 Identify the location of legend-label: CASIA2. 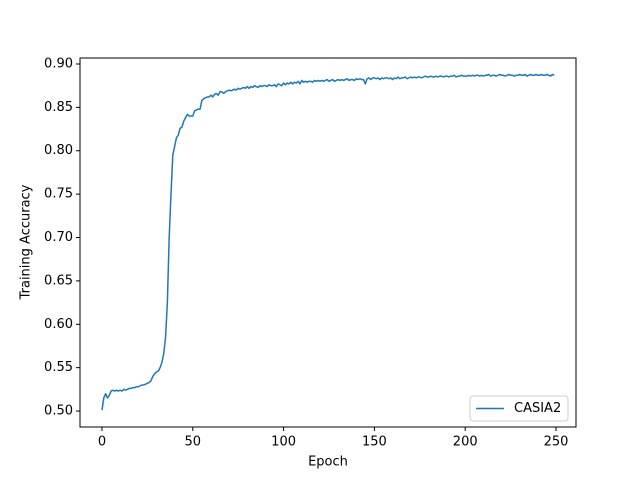
(537, 408).